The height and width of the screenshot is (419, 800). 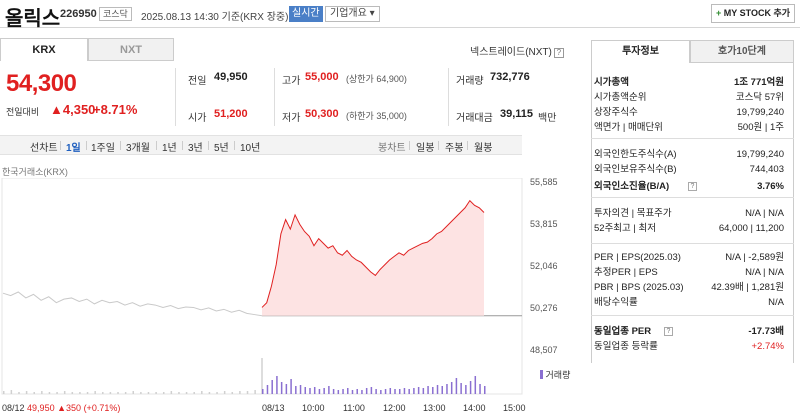 What do you see at coordinates (544, 182) in the screenshot?
I see `y-tick-label: 55,585` at bounding box center [544, 182].